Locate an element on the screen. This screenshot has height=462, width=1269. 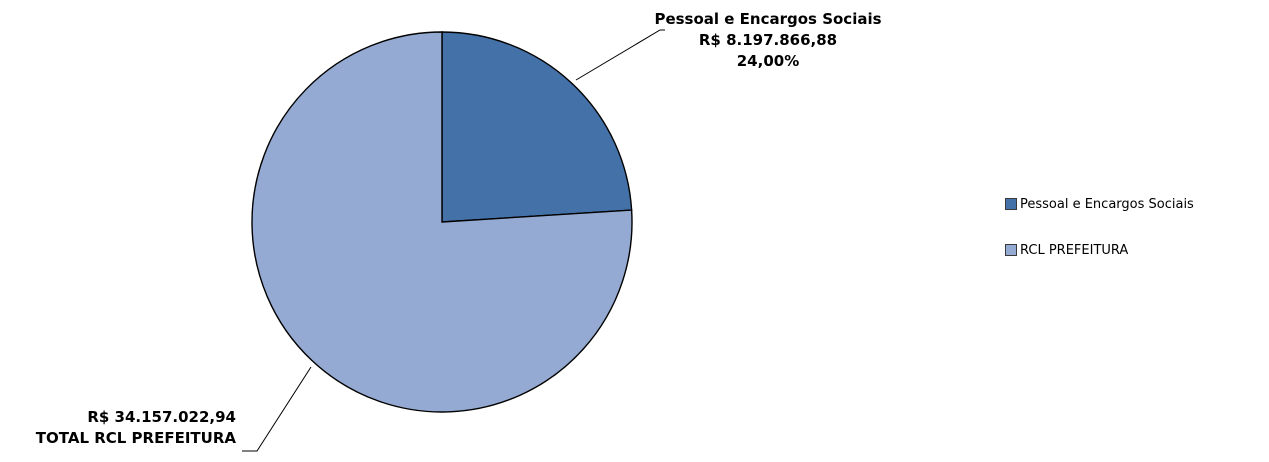
slice-label-rcl-name: TOTAL RCL PREFEITURA is located at coordinates (135, 438).